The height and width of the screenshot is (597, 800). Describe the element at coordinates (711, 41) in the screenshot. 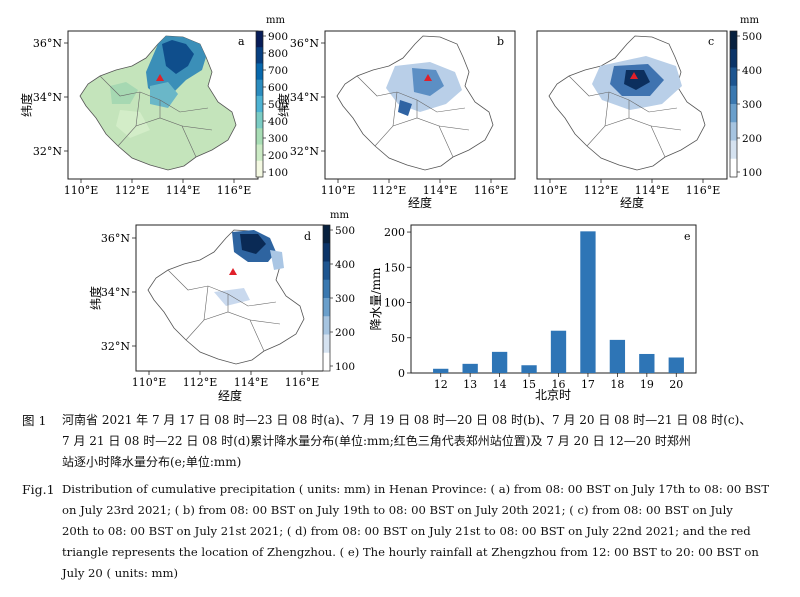

I see `panel-letter-c: c` at that location.